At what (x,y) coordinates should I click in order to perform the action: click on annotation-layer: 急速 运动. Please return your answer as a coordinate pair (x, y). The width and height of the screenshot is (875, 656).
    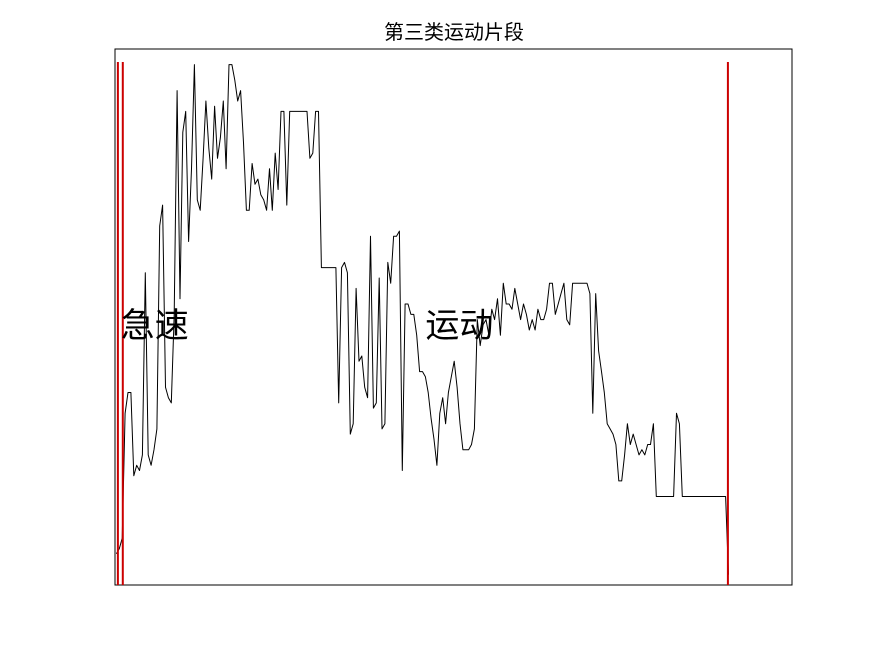
    Looking at the image, I should click on (307, 326).